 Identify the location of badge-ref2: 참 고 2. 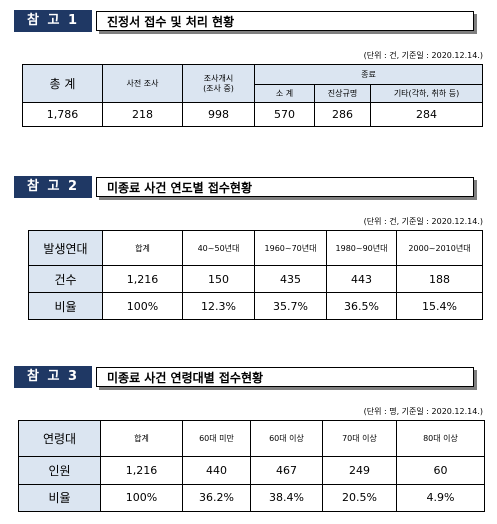
(53, 187).